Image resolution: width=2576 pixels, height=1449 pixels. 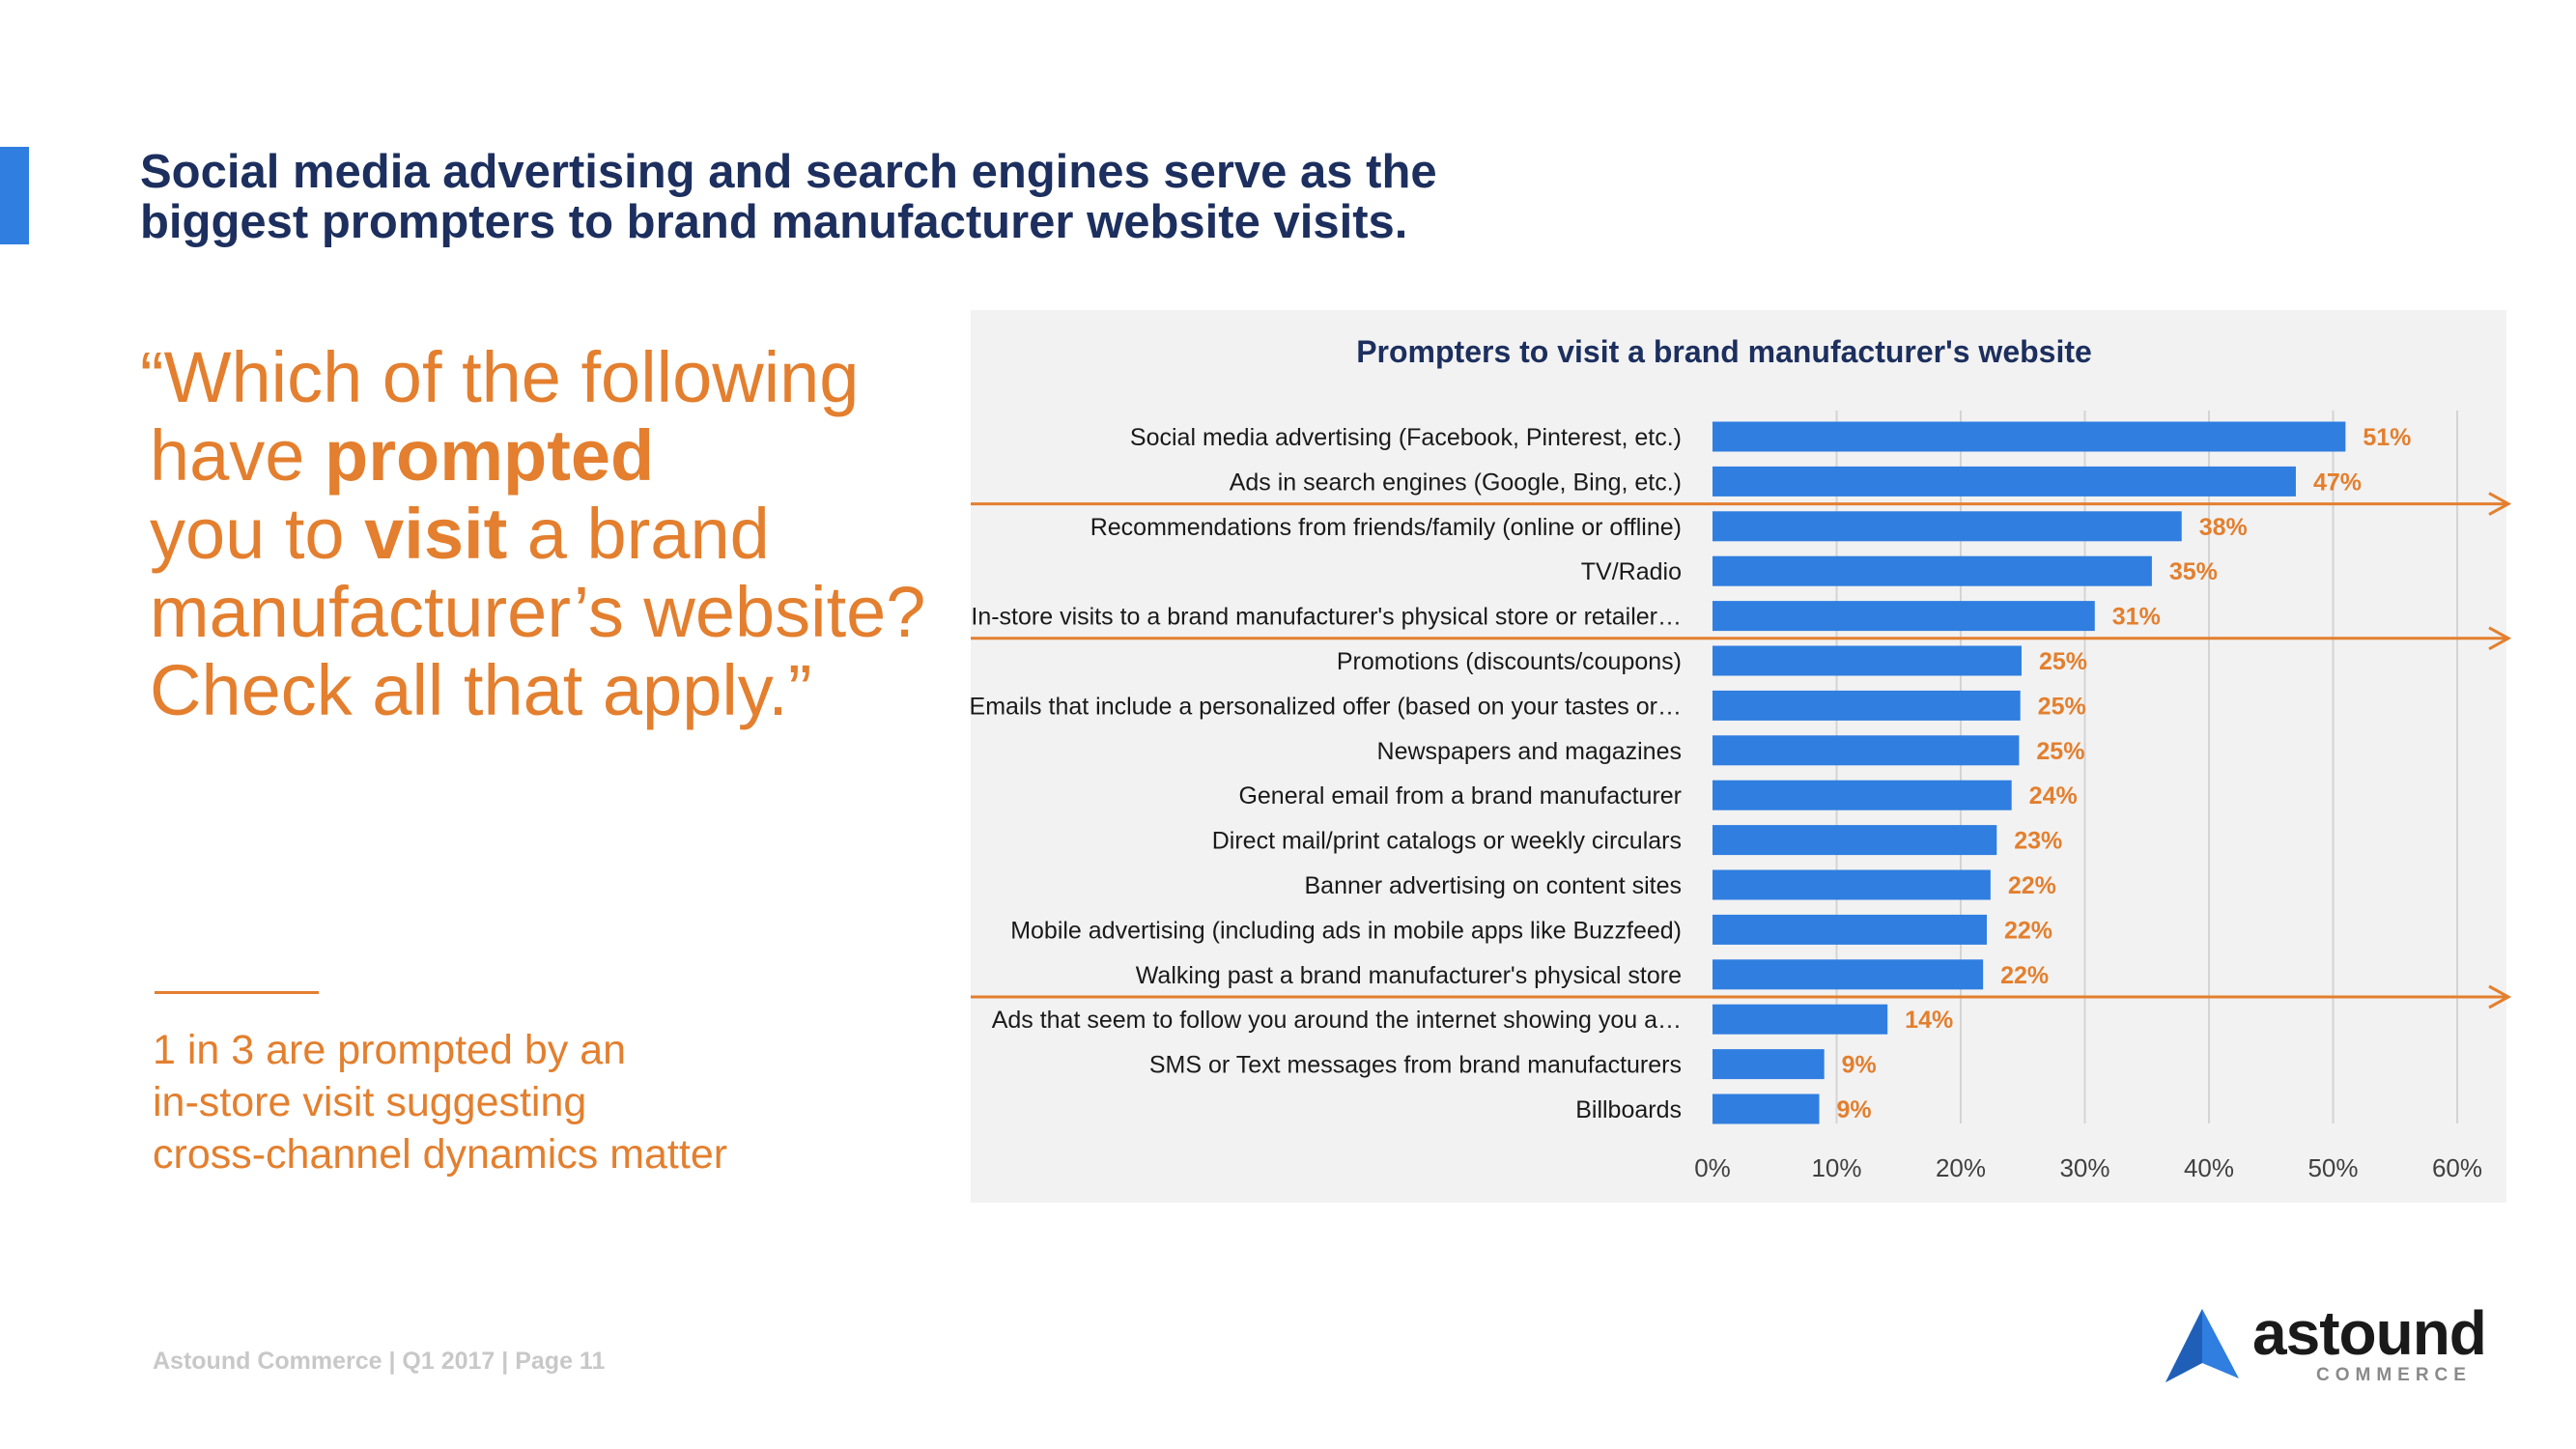 I want to click on value-label: 23%, so click(x=2038, y=841).